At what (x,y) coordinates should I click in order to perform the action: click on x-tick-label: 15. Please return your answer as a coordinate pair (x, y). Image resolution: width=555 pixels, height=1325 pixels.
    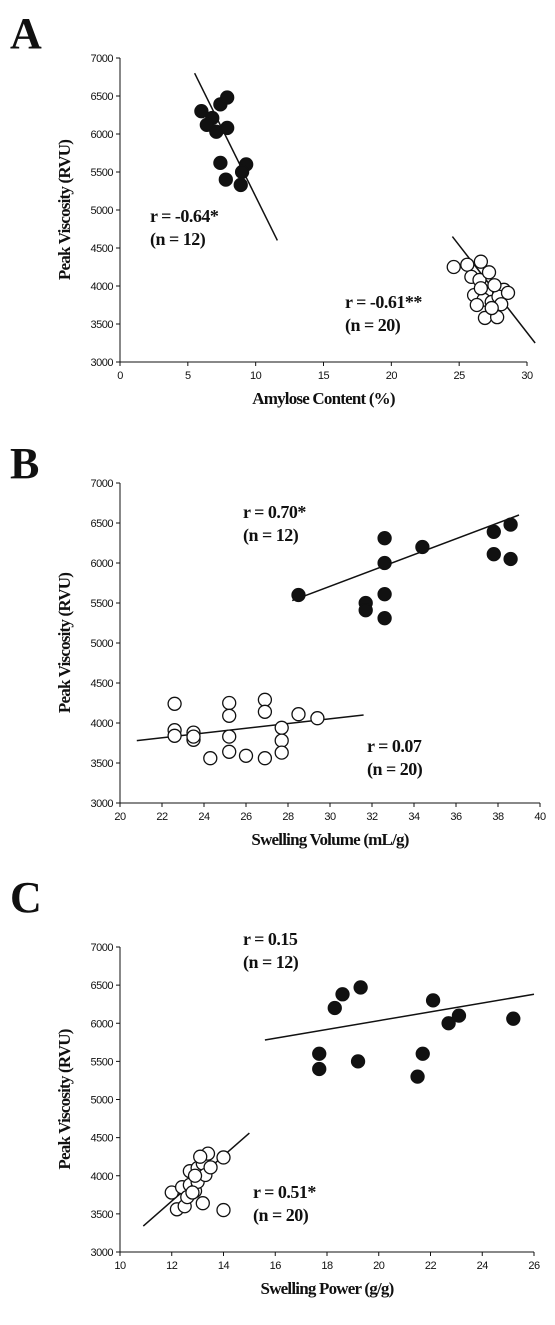
    Looking at the image, I should click on (324, 376).